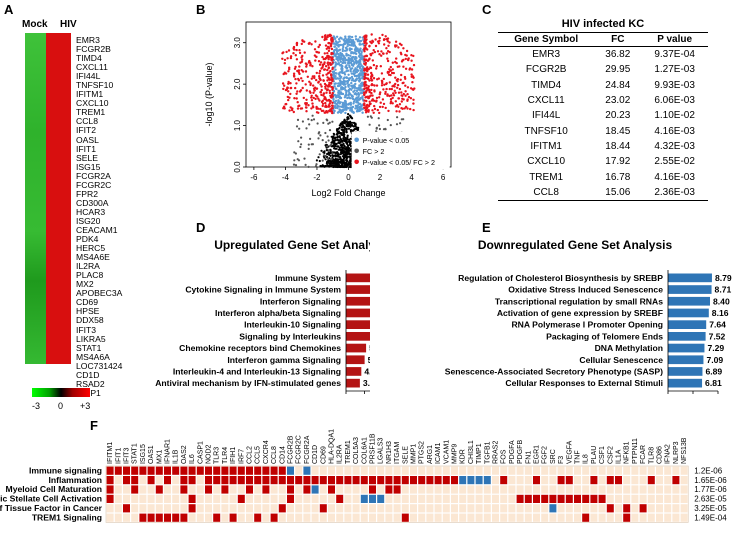 This screenshot has height=547, width=740. What do you see at coordinates (92, 202) in the screenshot?
I see `gene-label: CD300A` at bounding box center [92, 202].